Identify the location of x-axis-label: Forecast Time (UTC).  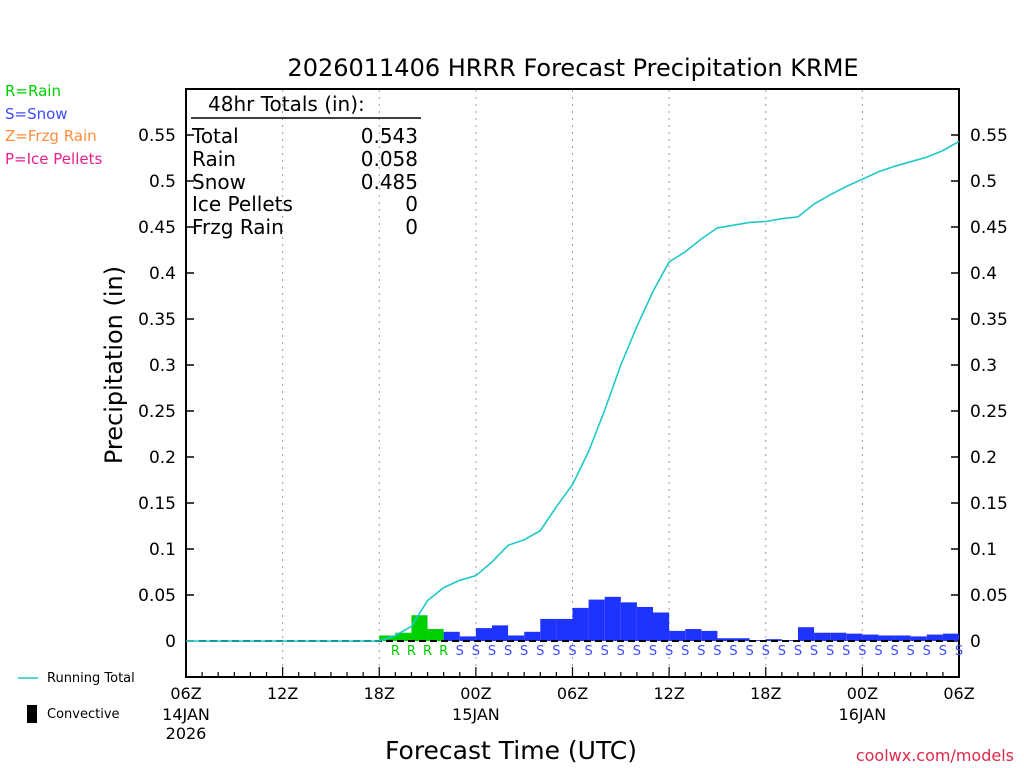
(511, 750).